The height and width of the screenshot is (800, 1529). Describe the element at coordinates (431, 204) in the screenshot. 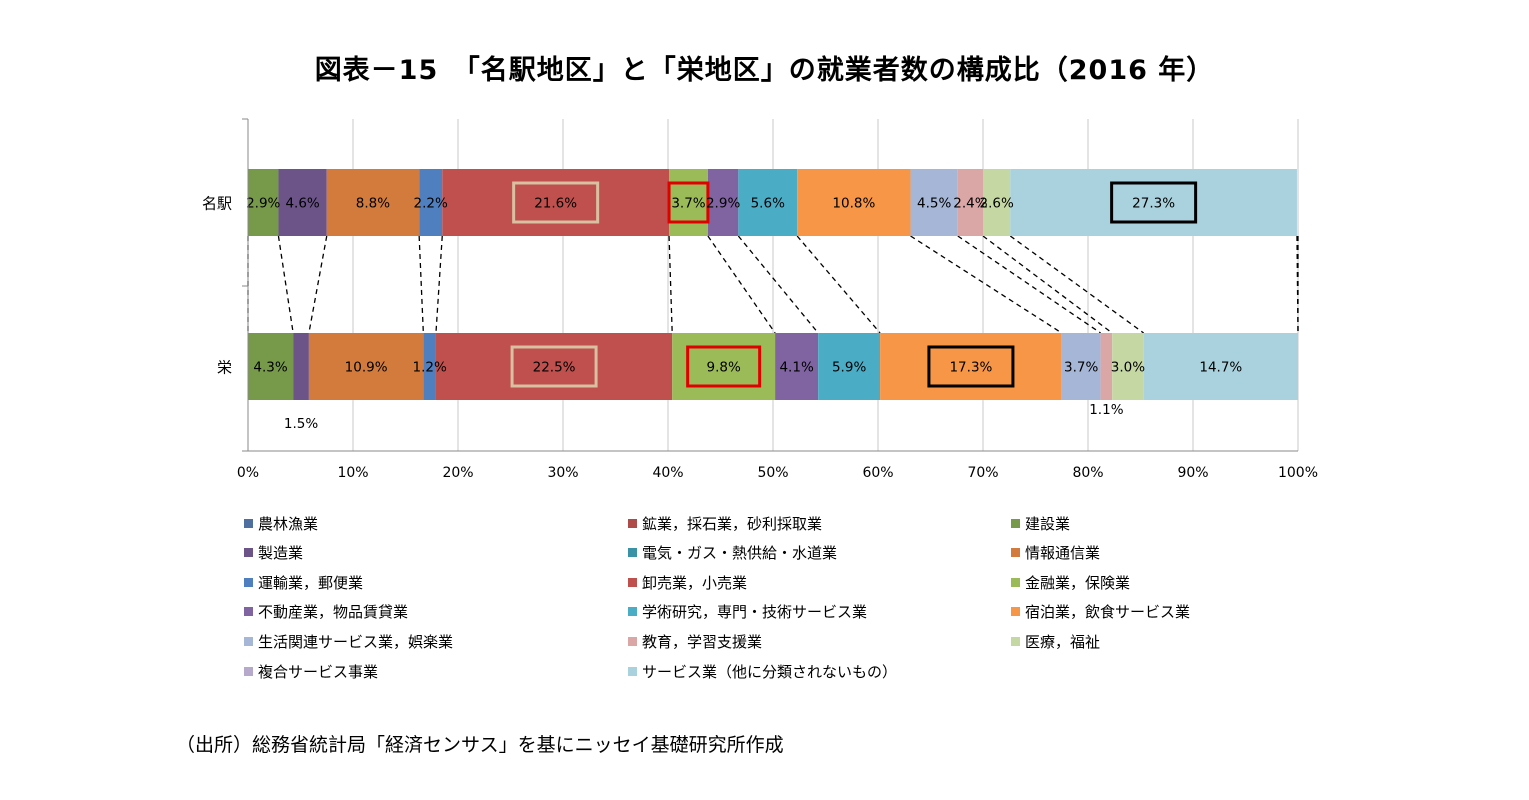

I see `data-label: 2.2%` at that location.